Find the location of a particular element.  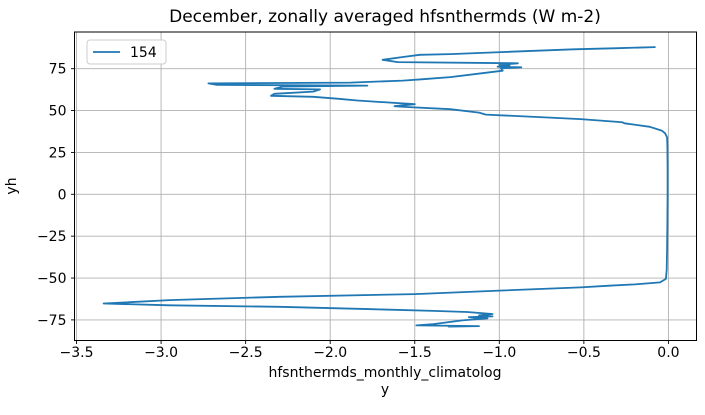

x-axis-label-line1: hfsnthermds_monthly_climatolog is located at coordinates (385, 373).